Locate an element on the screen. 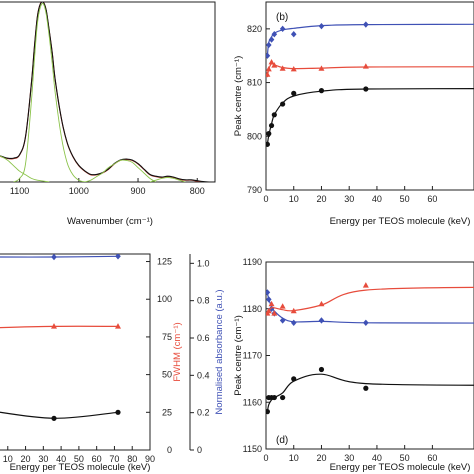 This screenshot has height=474, width=474. y-tick-label: 0 is located at coordinates (169, 450).